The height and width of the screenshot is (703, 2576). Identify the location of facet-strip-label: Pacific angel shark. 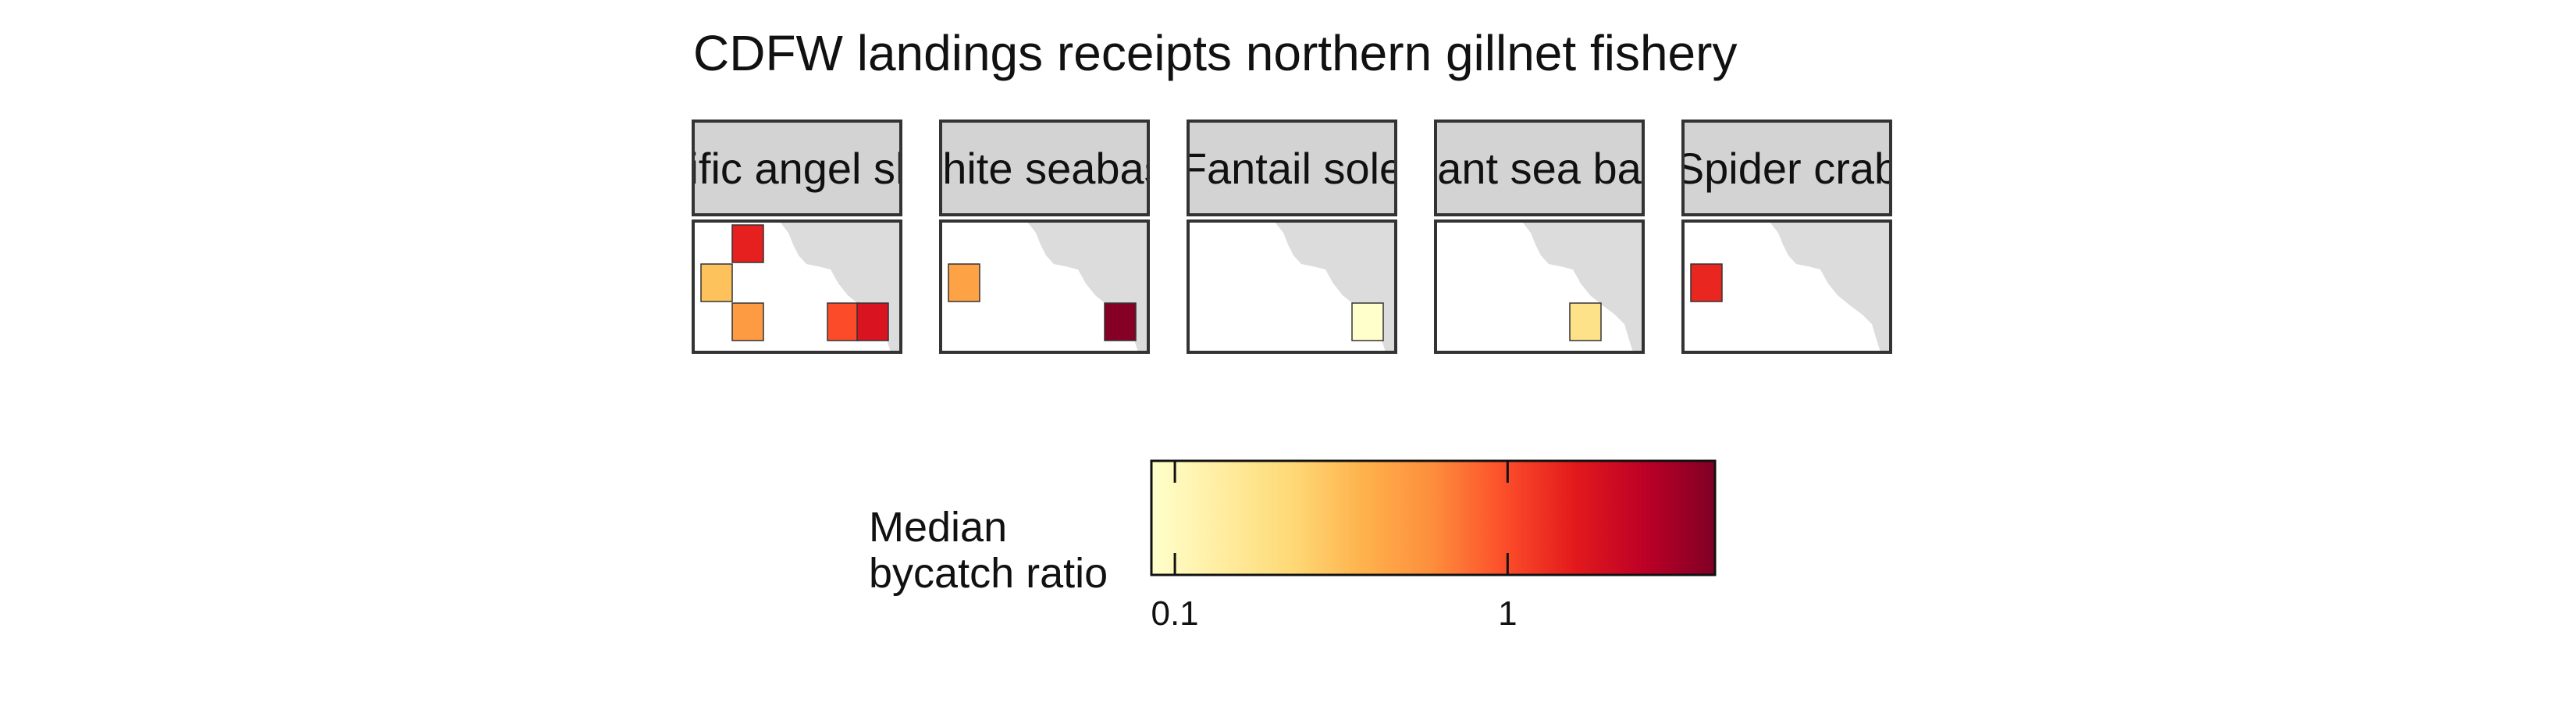
(797, 168).